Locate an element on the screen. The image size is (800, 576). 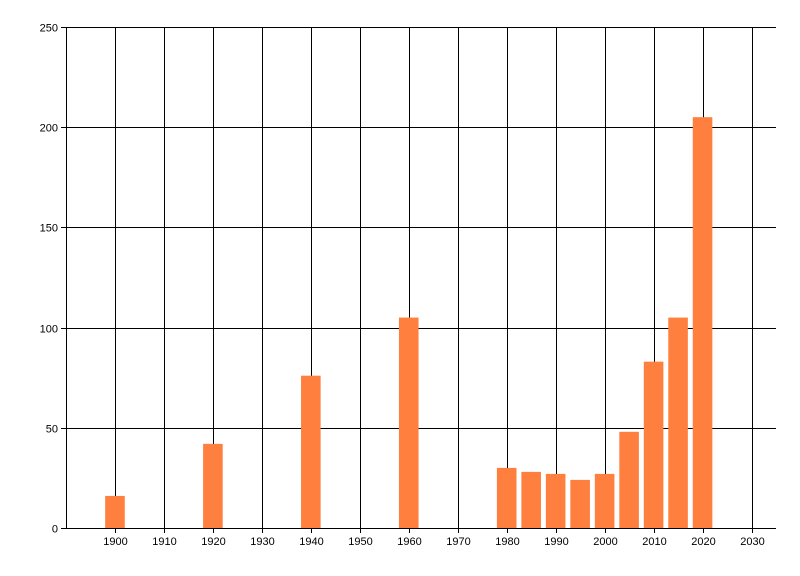
x-tick-label: 1970 is located at coordinates (458, 542).